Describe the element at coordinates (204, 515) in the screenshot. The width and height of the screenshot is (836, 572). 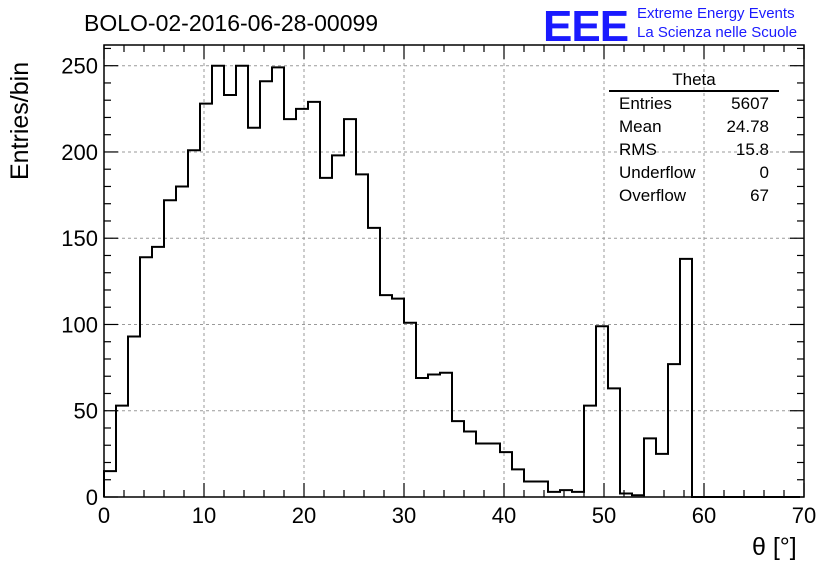
I see `x-tick-label: 10` at that location.